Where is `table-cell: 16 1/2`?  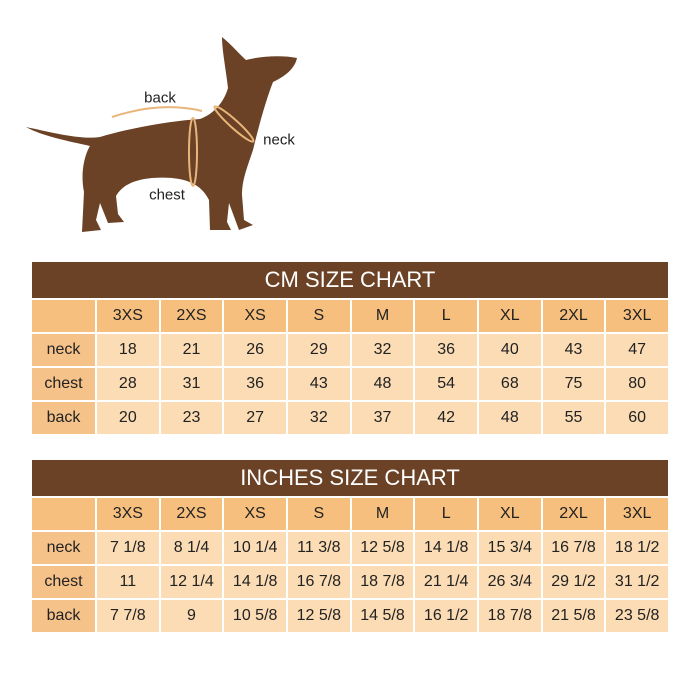 table-cell: 16 1/2 is located at coordinates (446, 616).